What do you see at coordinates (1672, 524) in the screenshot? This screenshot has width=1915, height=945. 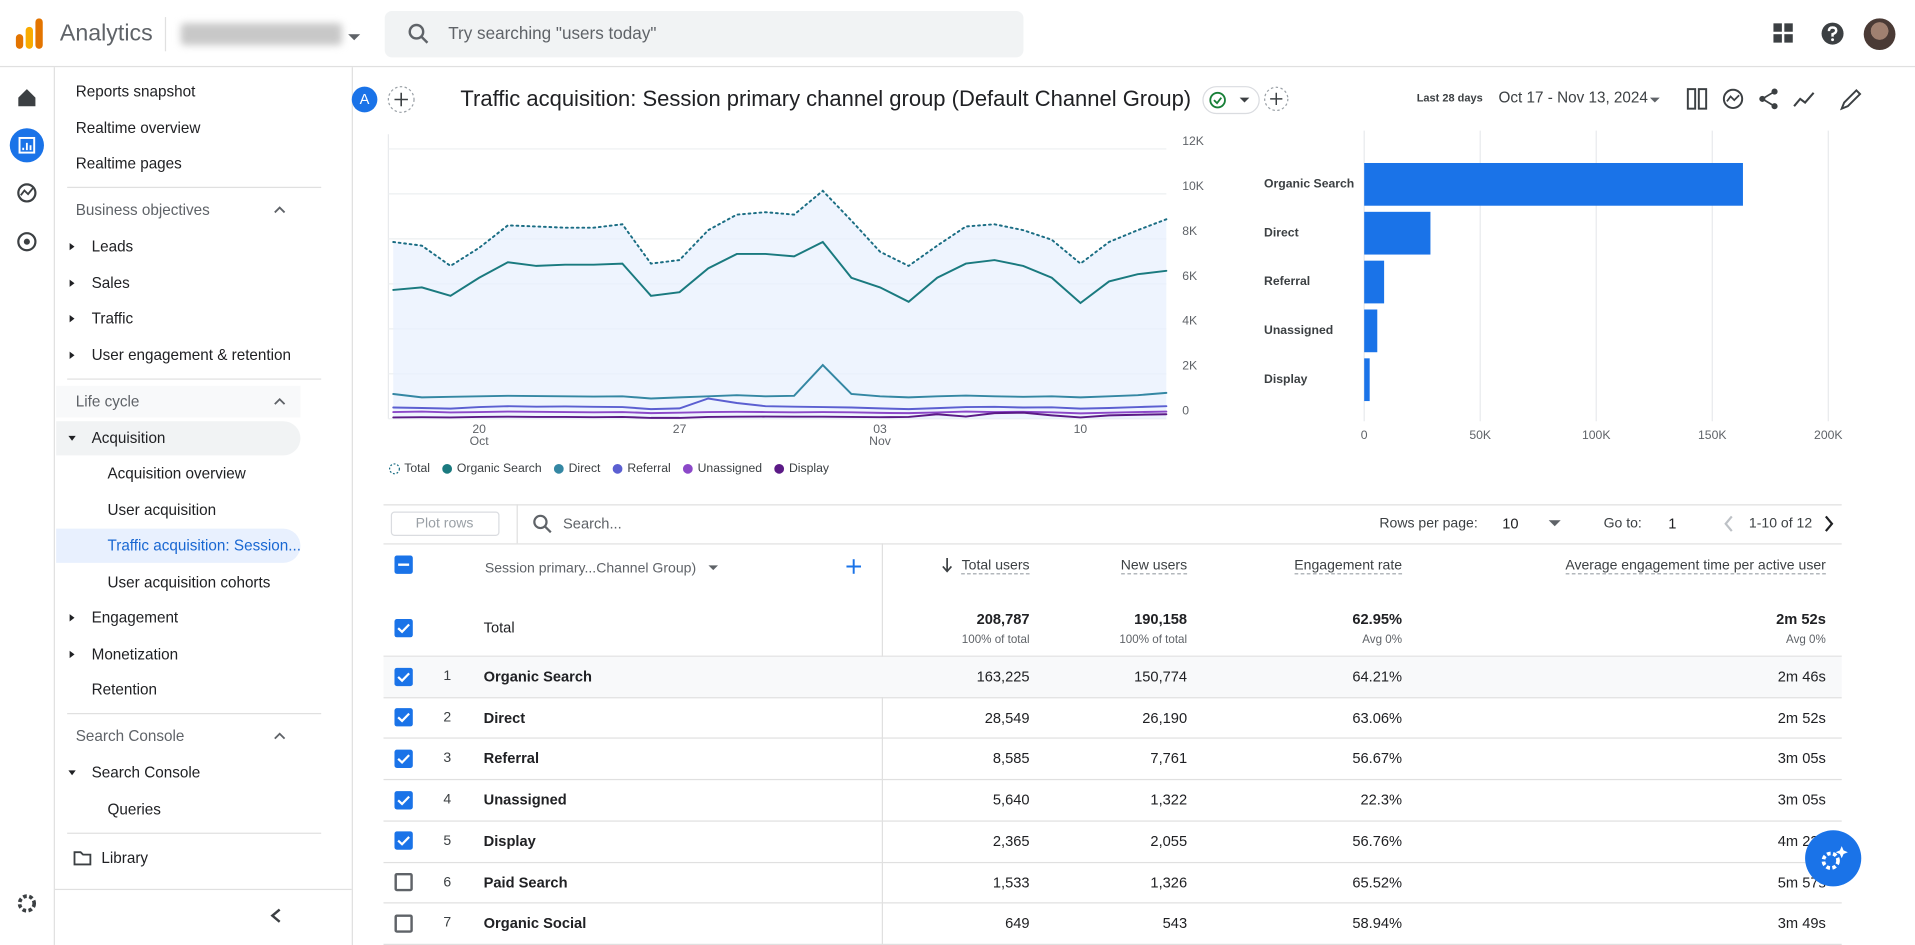 I see `go-to-input: 1` at bounding box center [1672, 524].